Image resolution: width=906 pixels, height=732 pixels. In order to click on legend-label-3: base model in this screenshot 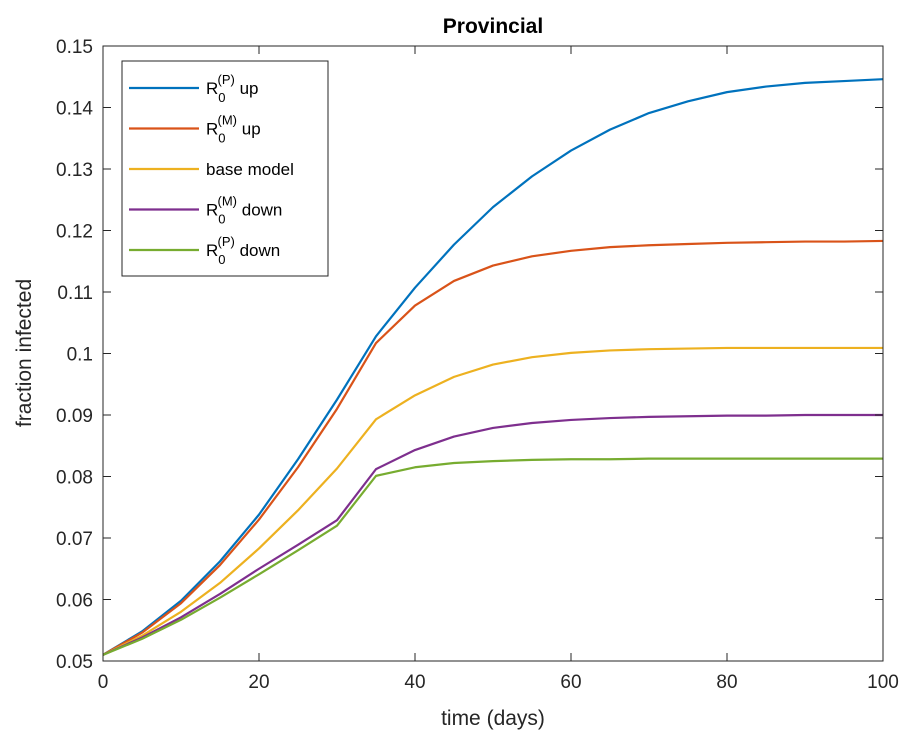, I will do `click(250, 169)`.